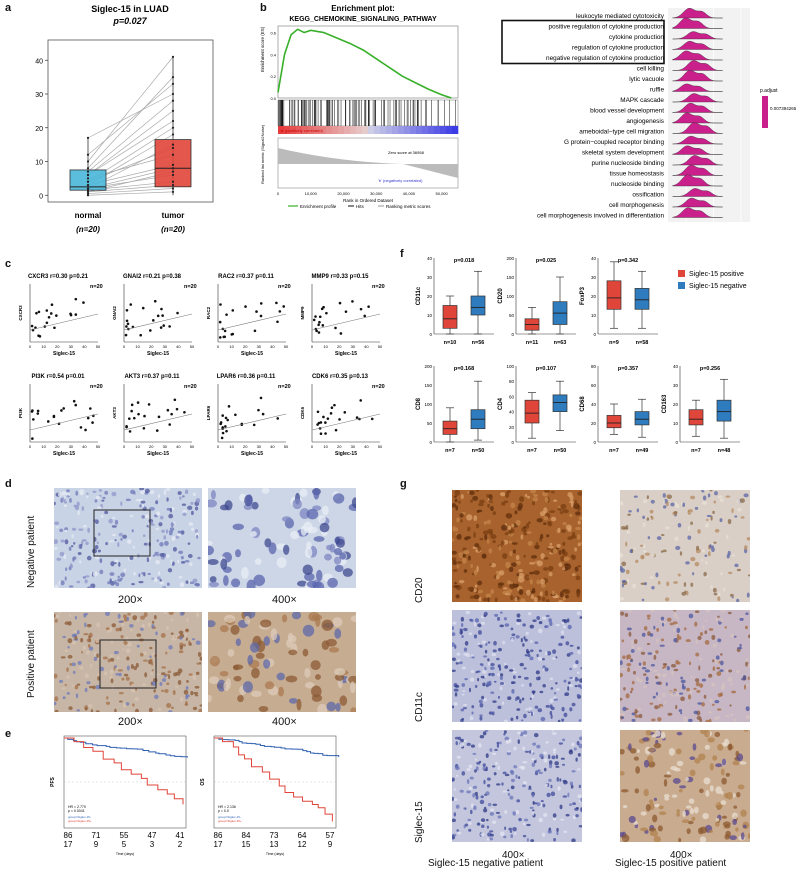  I want to click on data-point, so click(173, 191).